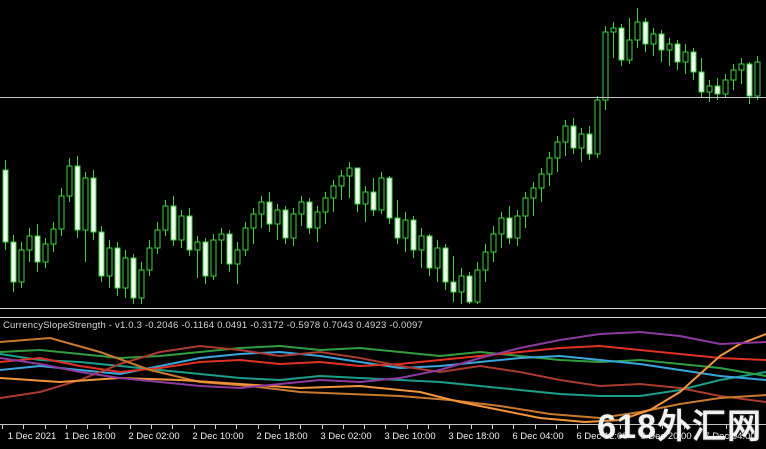 The width and height of the screenshot is (766, 449). What do you see at coordinates (538, 436) in the screenshot?
I see `time-label: 6 Dec 04:00` at bounding box center [538, 436].